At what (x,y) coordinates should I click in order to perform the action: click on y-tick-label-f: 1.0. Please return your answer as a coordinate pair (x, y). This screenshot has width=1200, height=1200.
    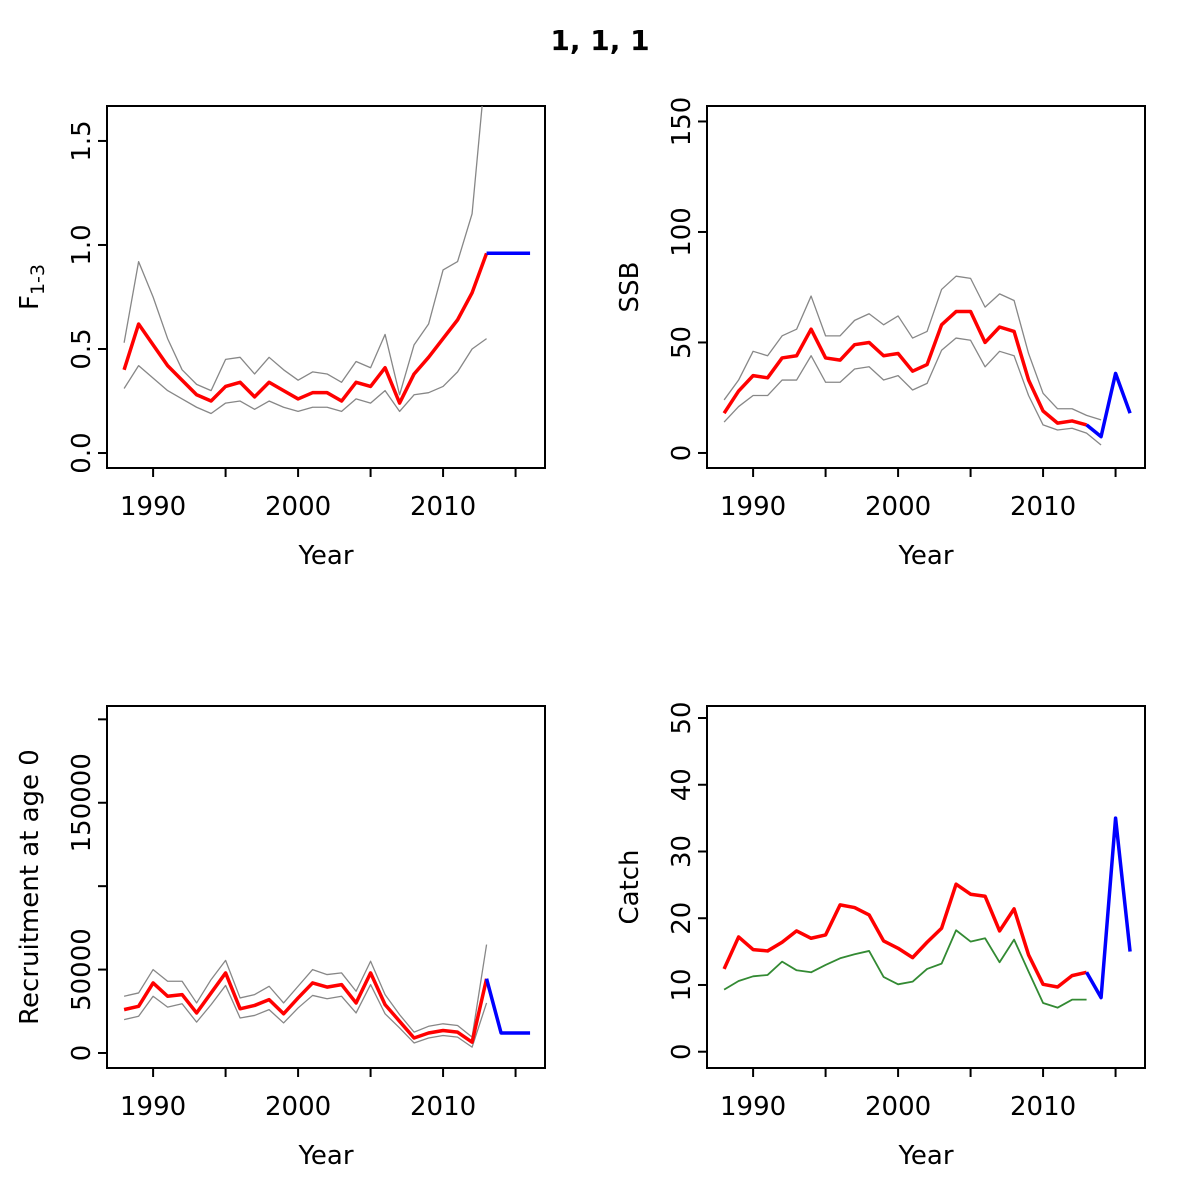
    Looking at the image, I should click on (82, 244).